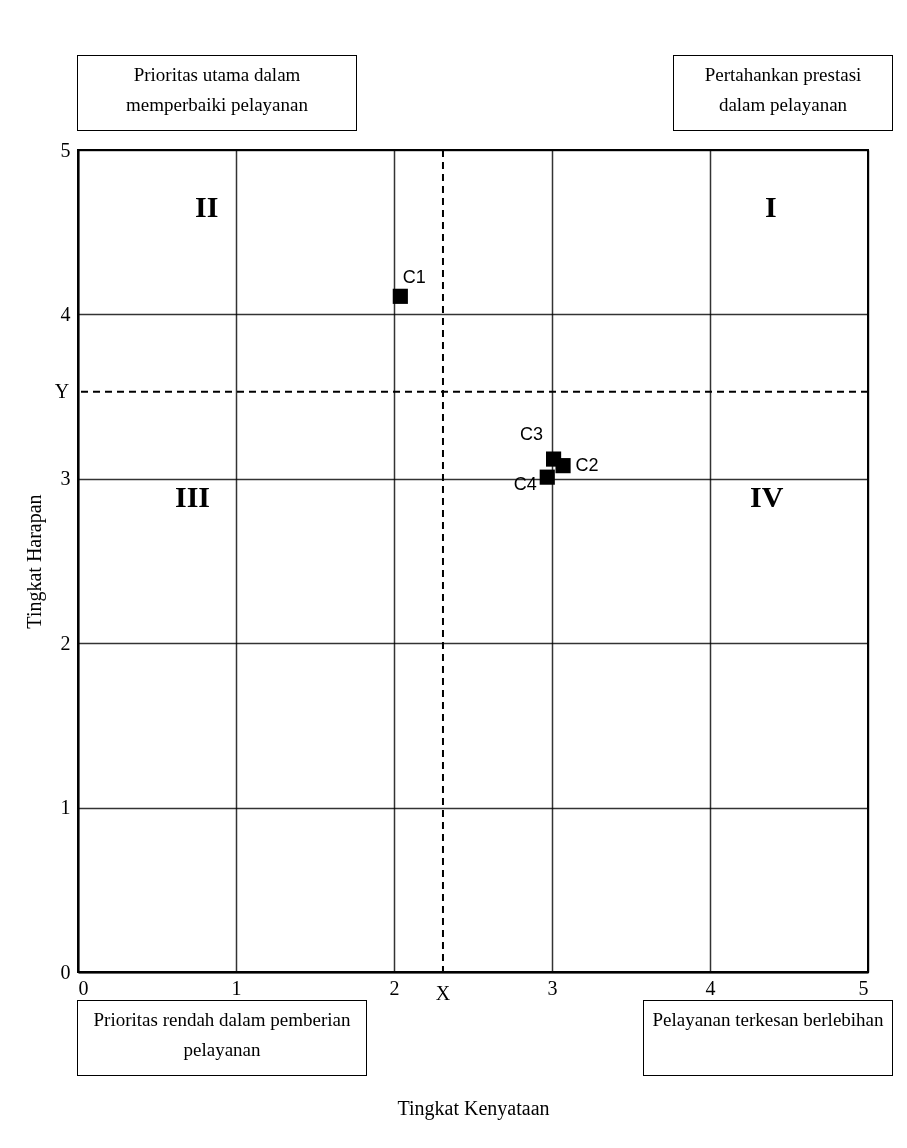 The image size is (907, 1148). What do you see at coordinates (62, 390) in the screenshot?
I see `ref-line-label: Y` at bounding box center [62, 390].